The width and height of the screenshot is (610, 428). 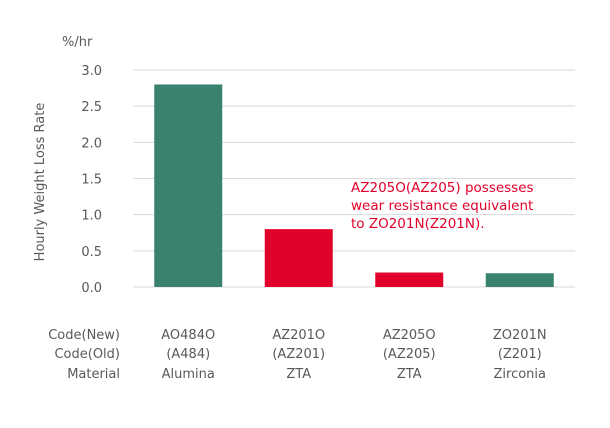 I want to click on y-unit-label: %/hr, so click(x=77, y=42).